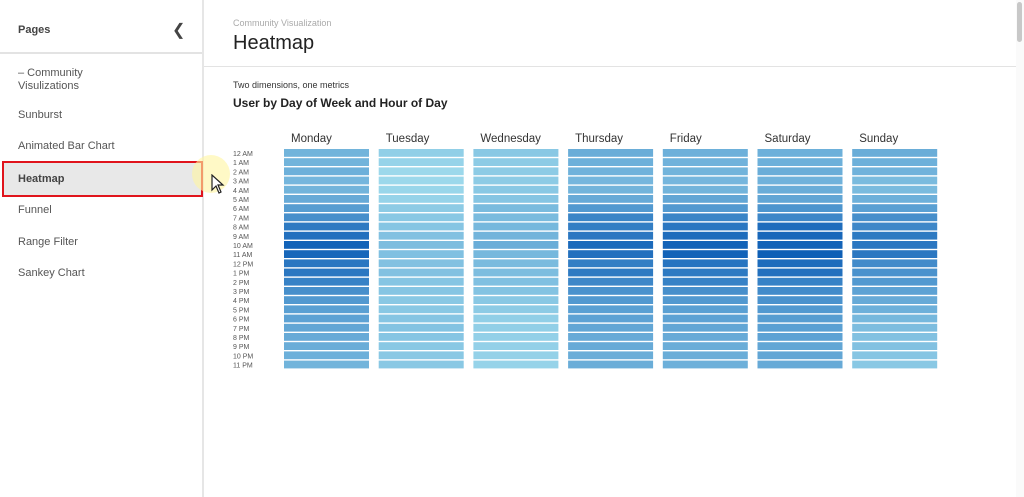 This screenshot has width=1024, height=497. What do you see at coordinates (1019, 22) in the screenshot?
I see `scrollbar-thumb` at bounding box center [1019, 22].